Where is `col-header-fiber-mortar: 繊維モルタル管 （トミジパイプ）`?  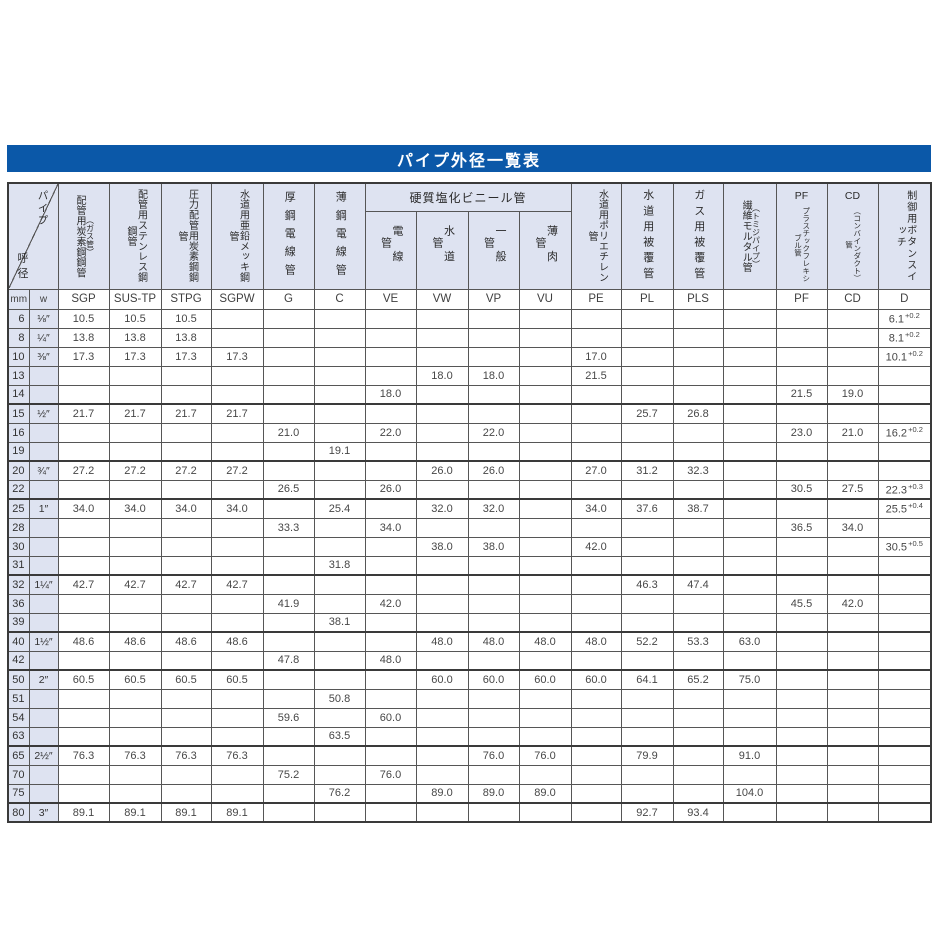
col-header-fiber-mortar: 繊維モルタル管 （トミジパイプ） is located at coordinates (749, 236).